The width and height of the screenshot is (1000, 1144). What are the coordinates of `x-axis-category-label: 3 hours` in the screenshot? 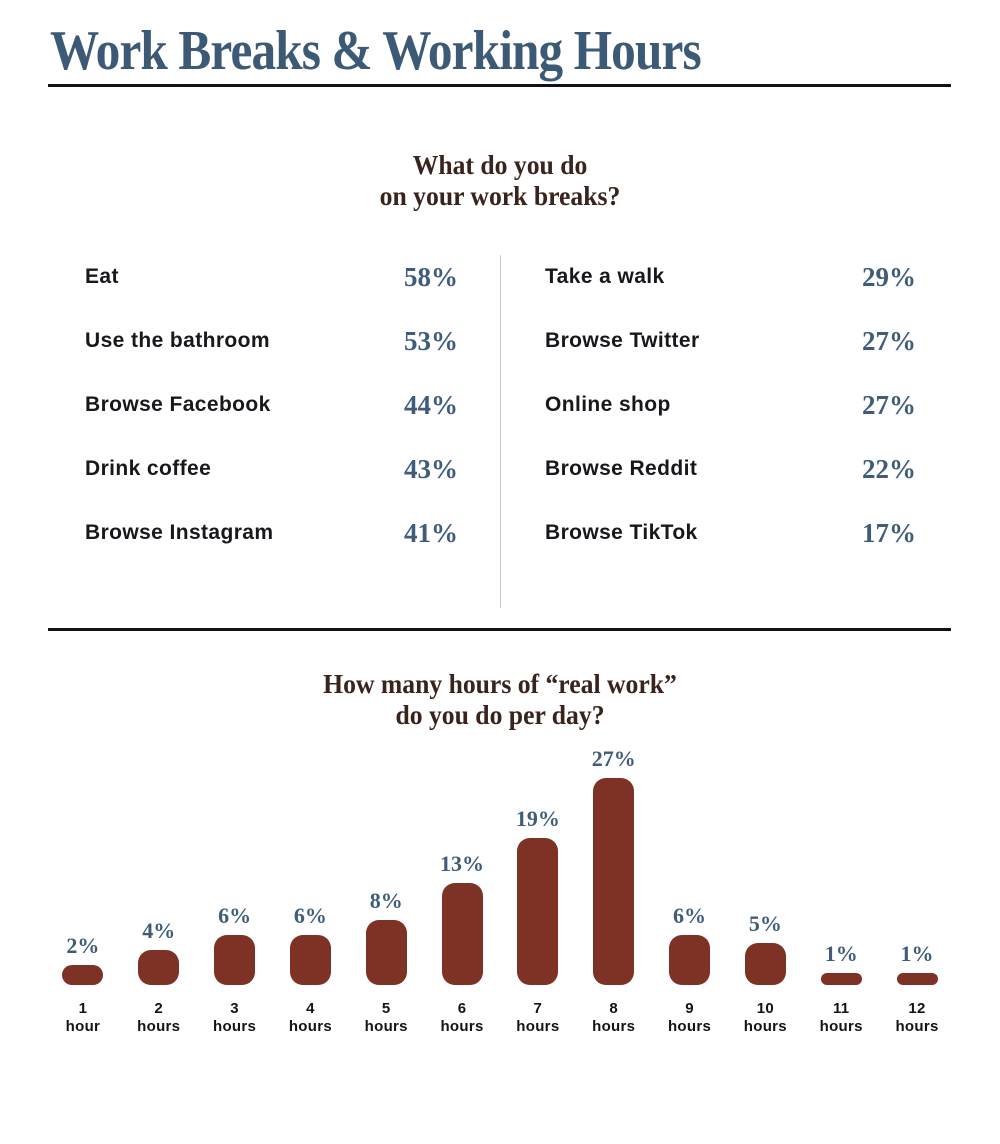 It's located at (235, 1018).